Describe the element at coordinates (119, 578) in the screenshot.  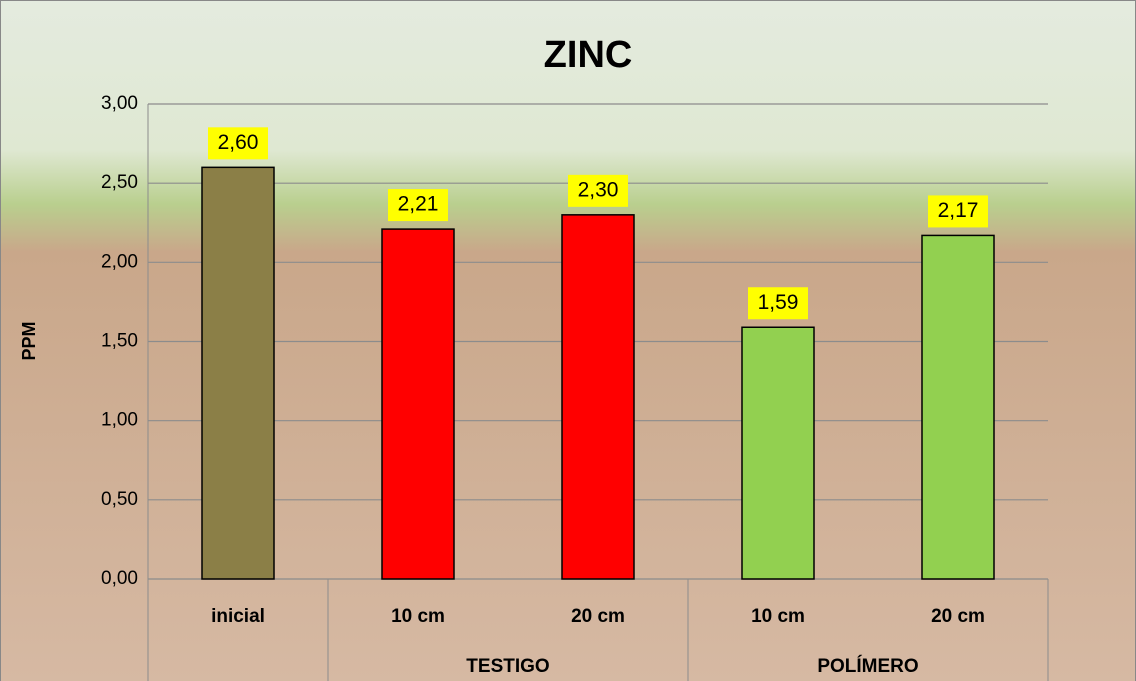
I see `y-tick-label: 0,00` at that location.